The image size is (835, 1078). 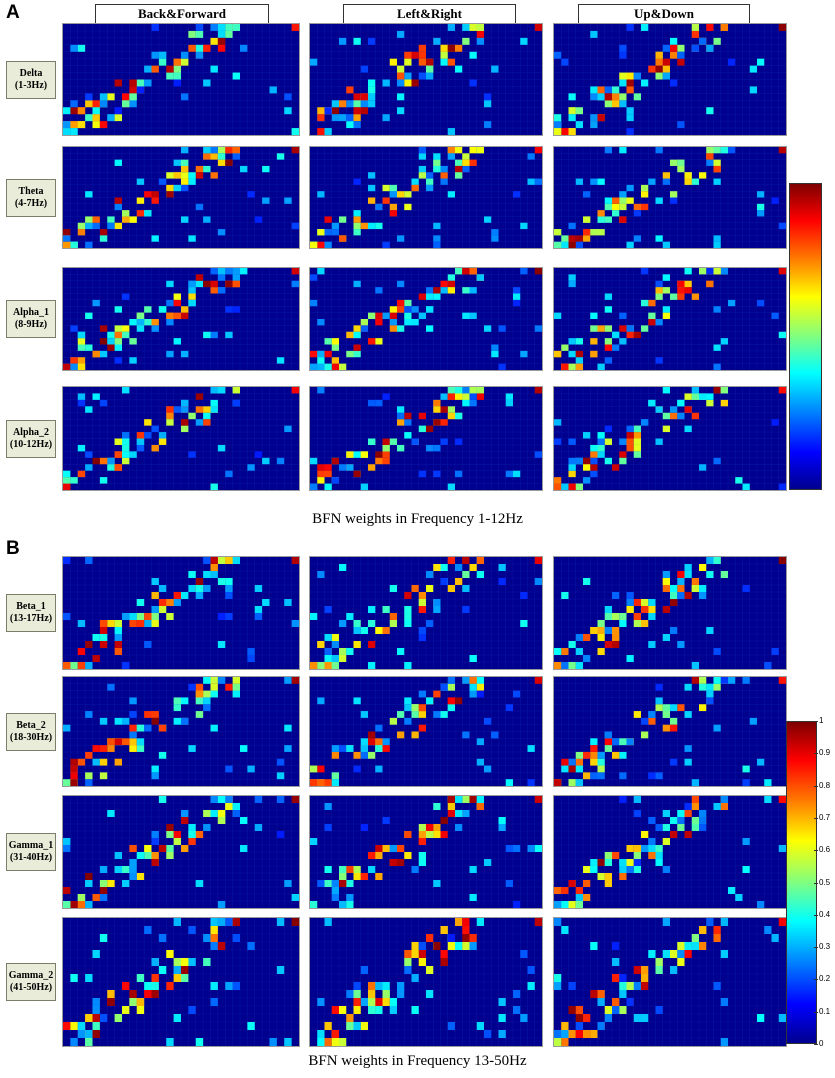 I want to click on colorbar-a, so click(x=805, y=336).